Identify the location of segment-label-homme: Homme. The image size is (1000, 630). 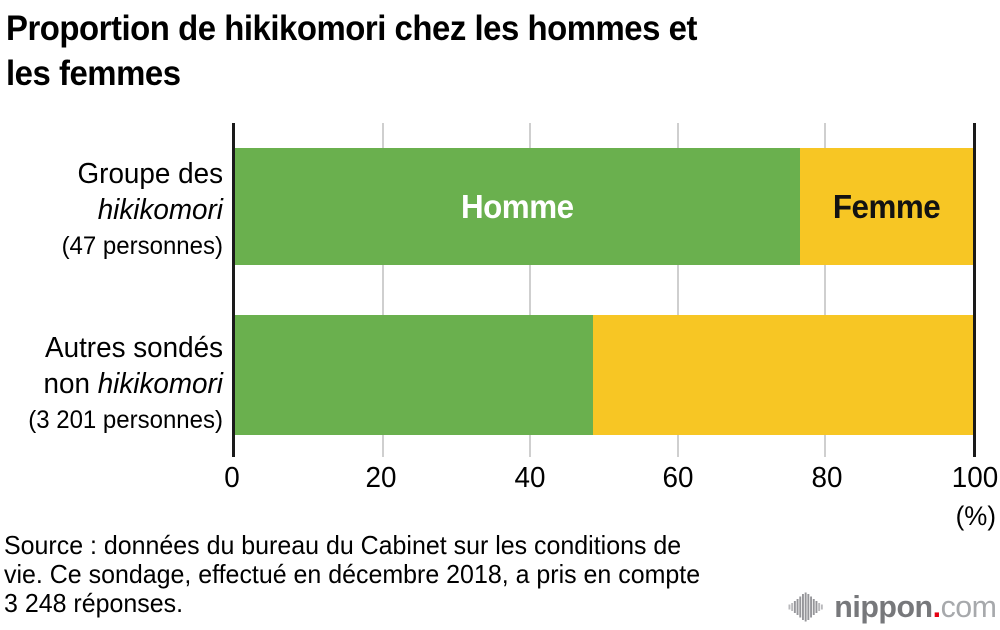
(517, 206).